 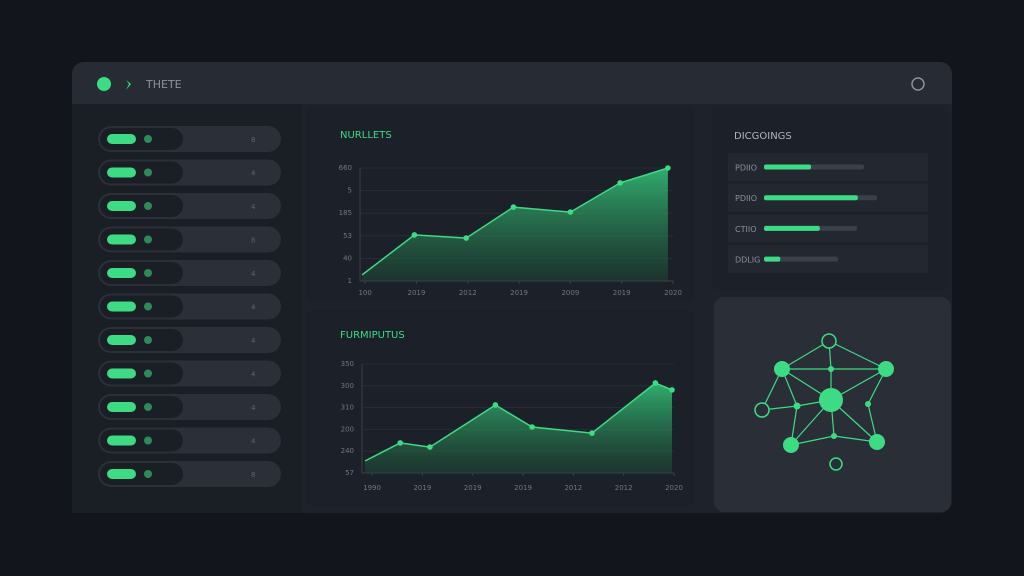 What do you see at coordinates (824, 402) in the screenshot?
I see `network-nodes` at bounding box center [824, 402].